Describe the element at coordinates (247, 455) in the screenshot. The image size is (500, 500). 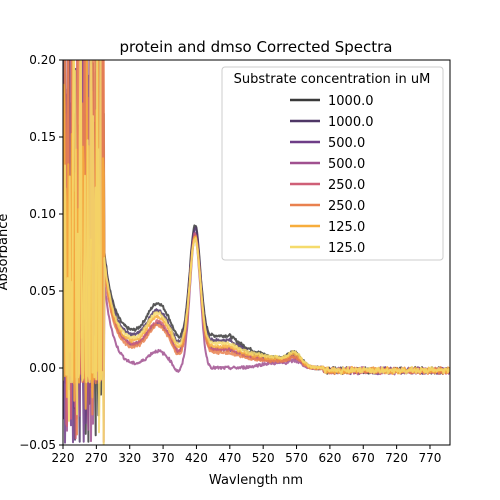
I see `x-axis: 220 270 320 370 420 470 520 570 620 670 720 770` at that location.